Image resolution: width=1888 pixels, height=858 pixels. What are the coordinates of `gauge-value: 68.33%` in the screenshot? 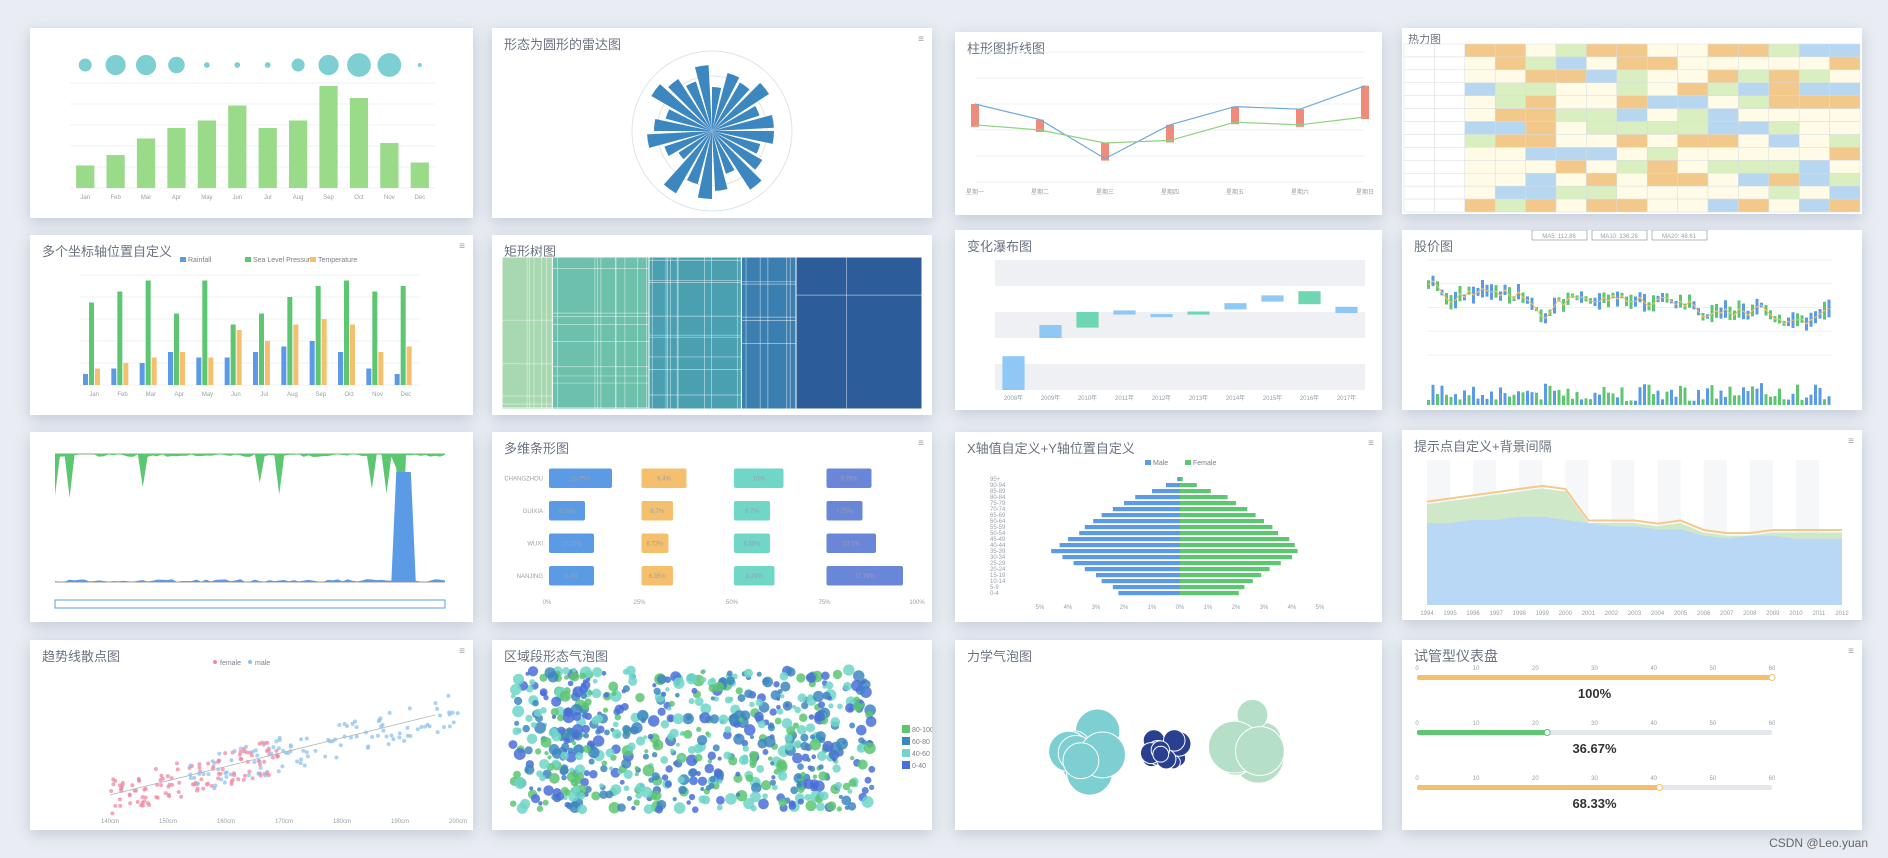 It's located at (1594, 803).